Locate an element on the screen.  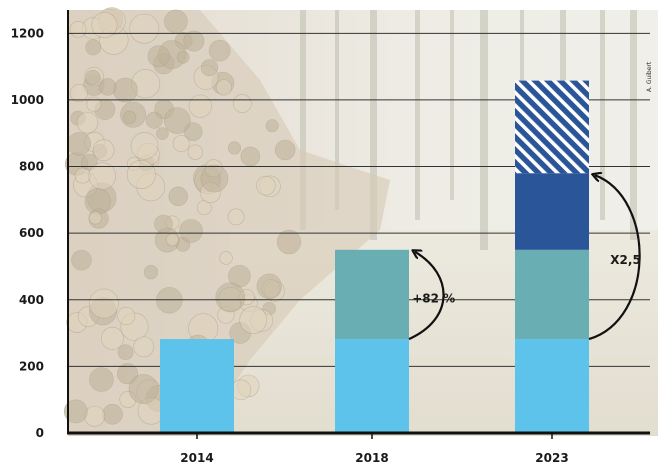
y-tick-label: 600 is located at coordinates (31, 233).